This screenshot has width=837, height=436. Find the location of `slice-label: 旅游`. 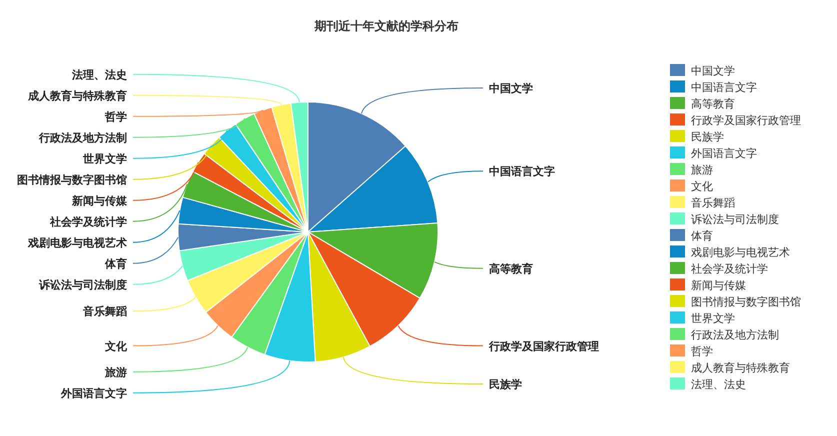

slice-label: 旅游 is located at coordinates (115, 372).